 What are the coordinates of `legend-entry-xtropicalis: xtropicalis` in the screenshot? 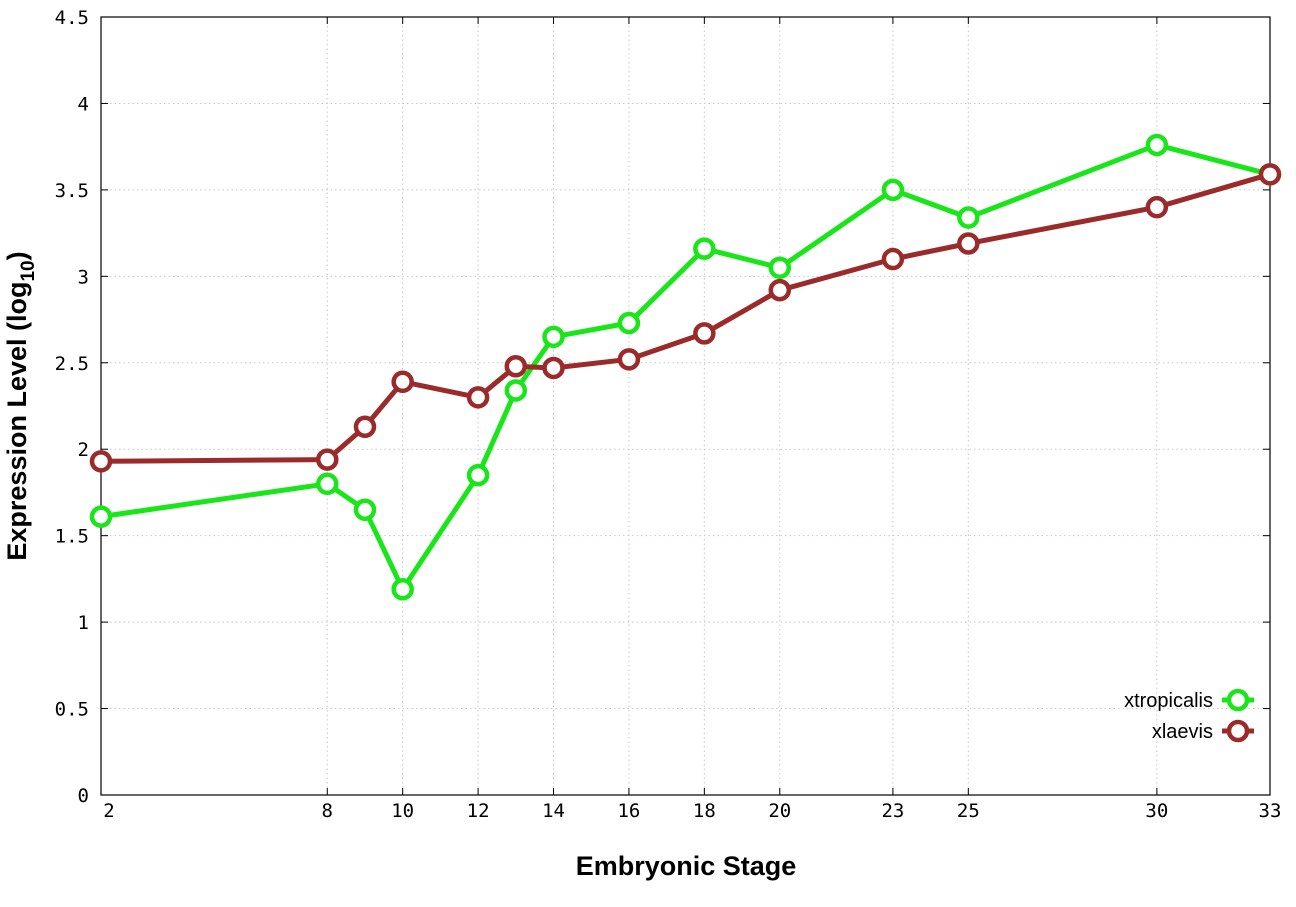 It's located at (1189, 700).